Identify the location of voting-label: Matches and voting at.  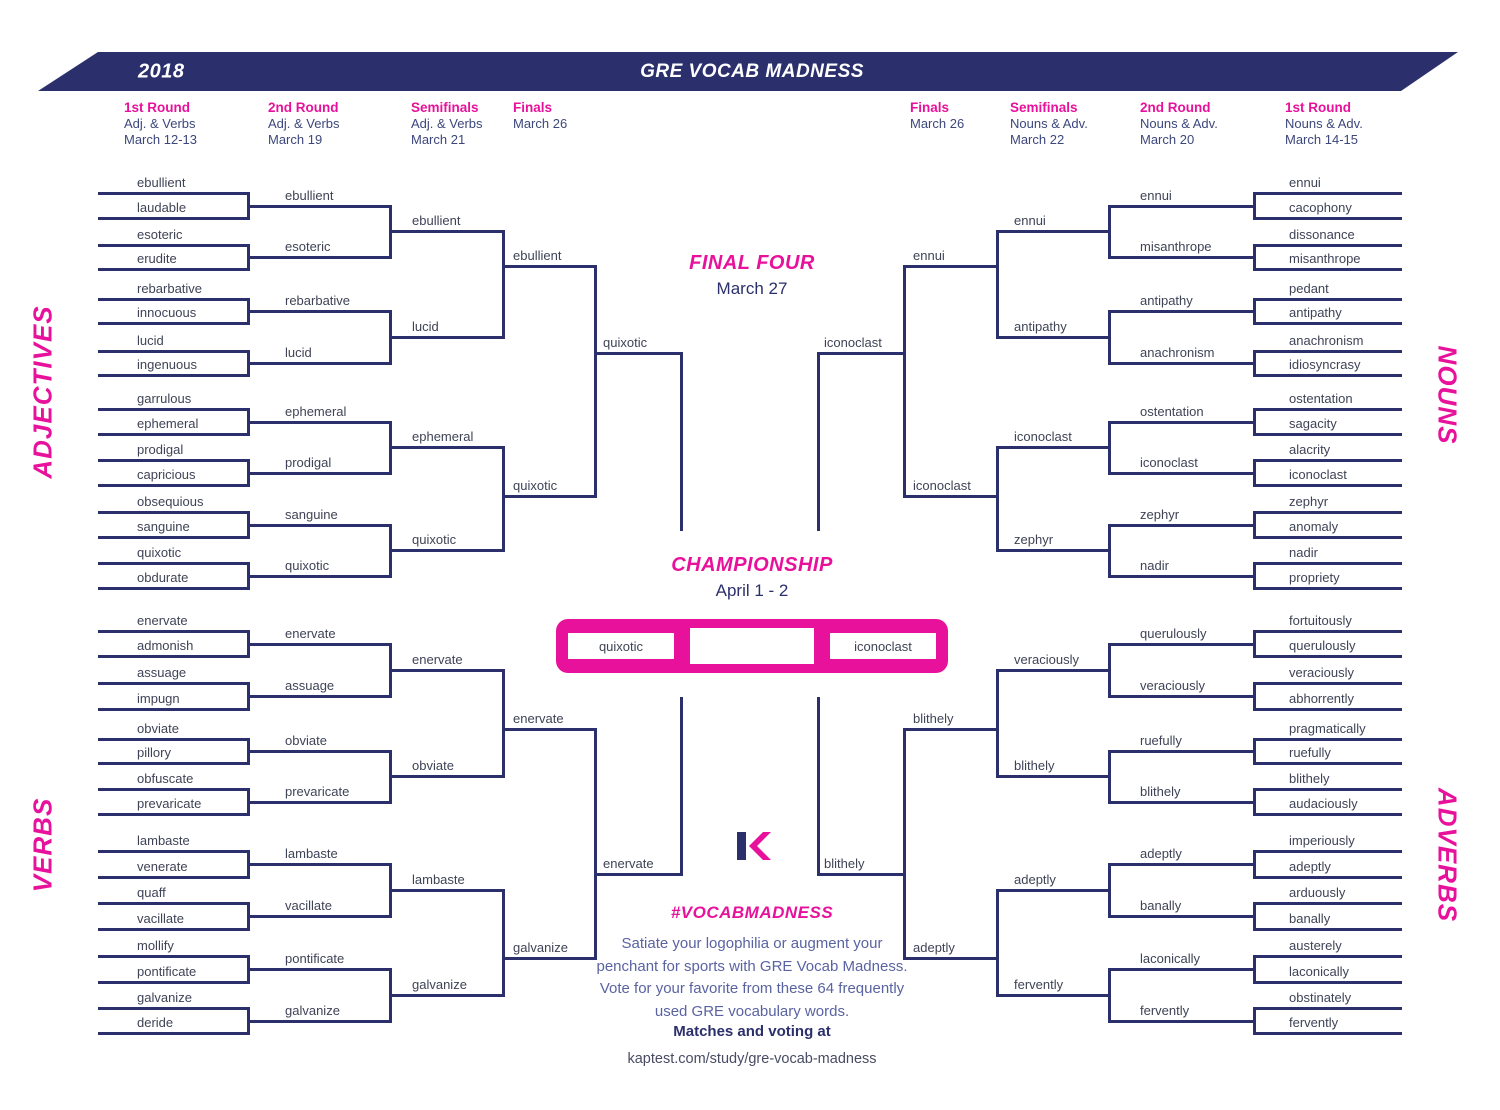
(752, 1031).